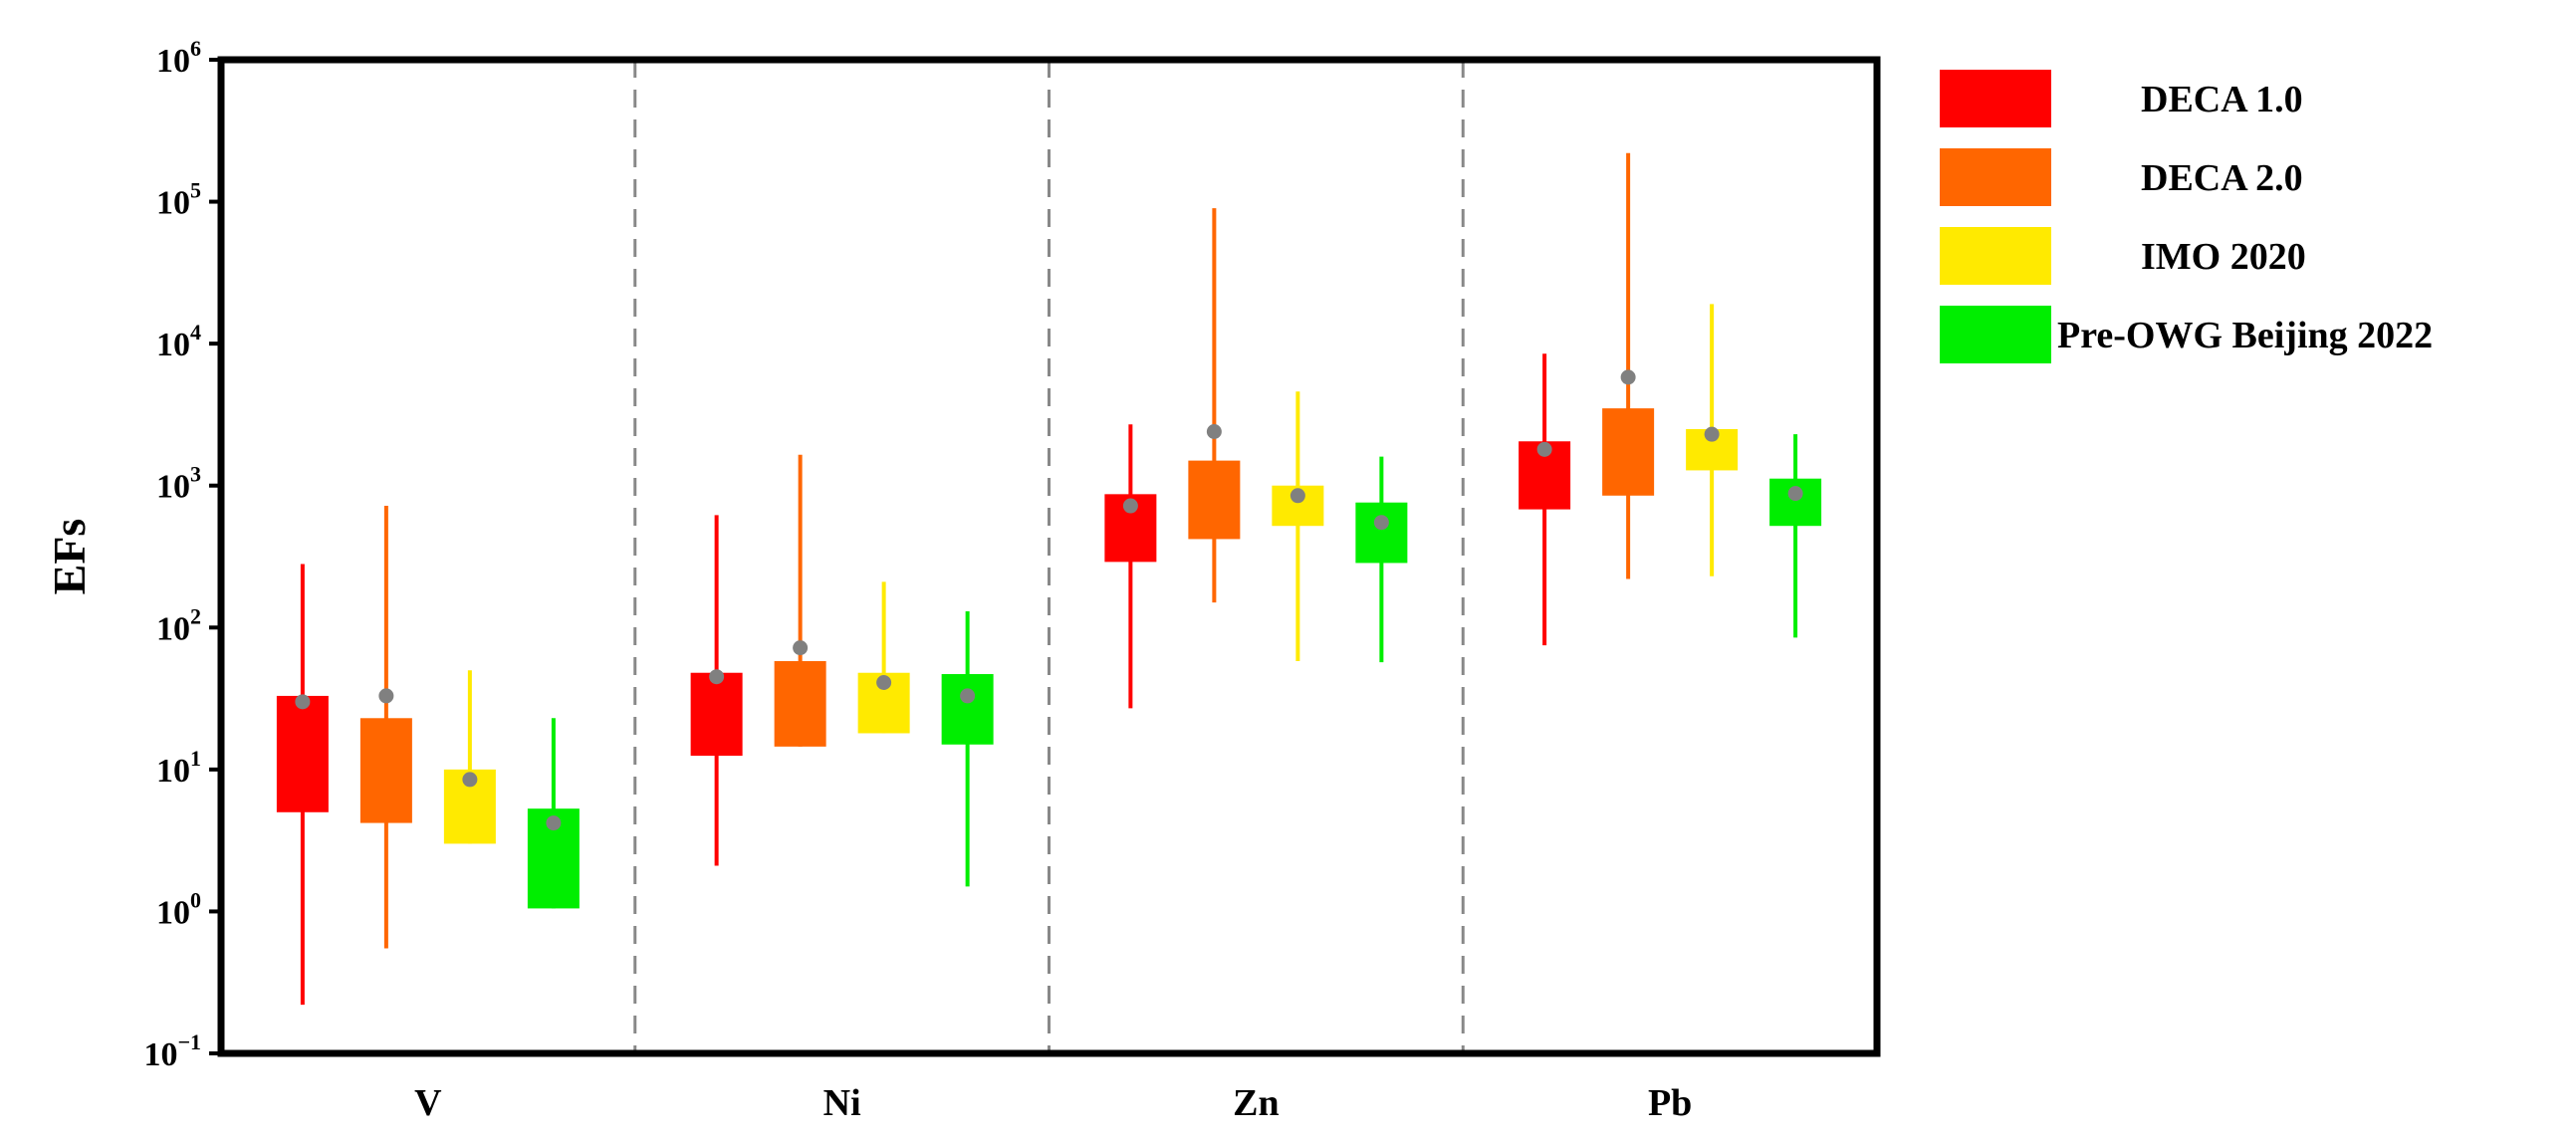  What do you see at coordinates (178, 200) in the screenshot?
I see `y-tick-label: 10⁵` at bounding box center [178, 200].